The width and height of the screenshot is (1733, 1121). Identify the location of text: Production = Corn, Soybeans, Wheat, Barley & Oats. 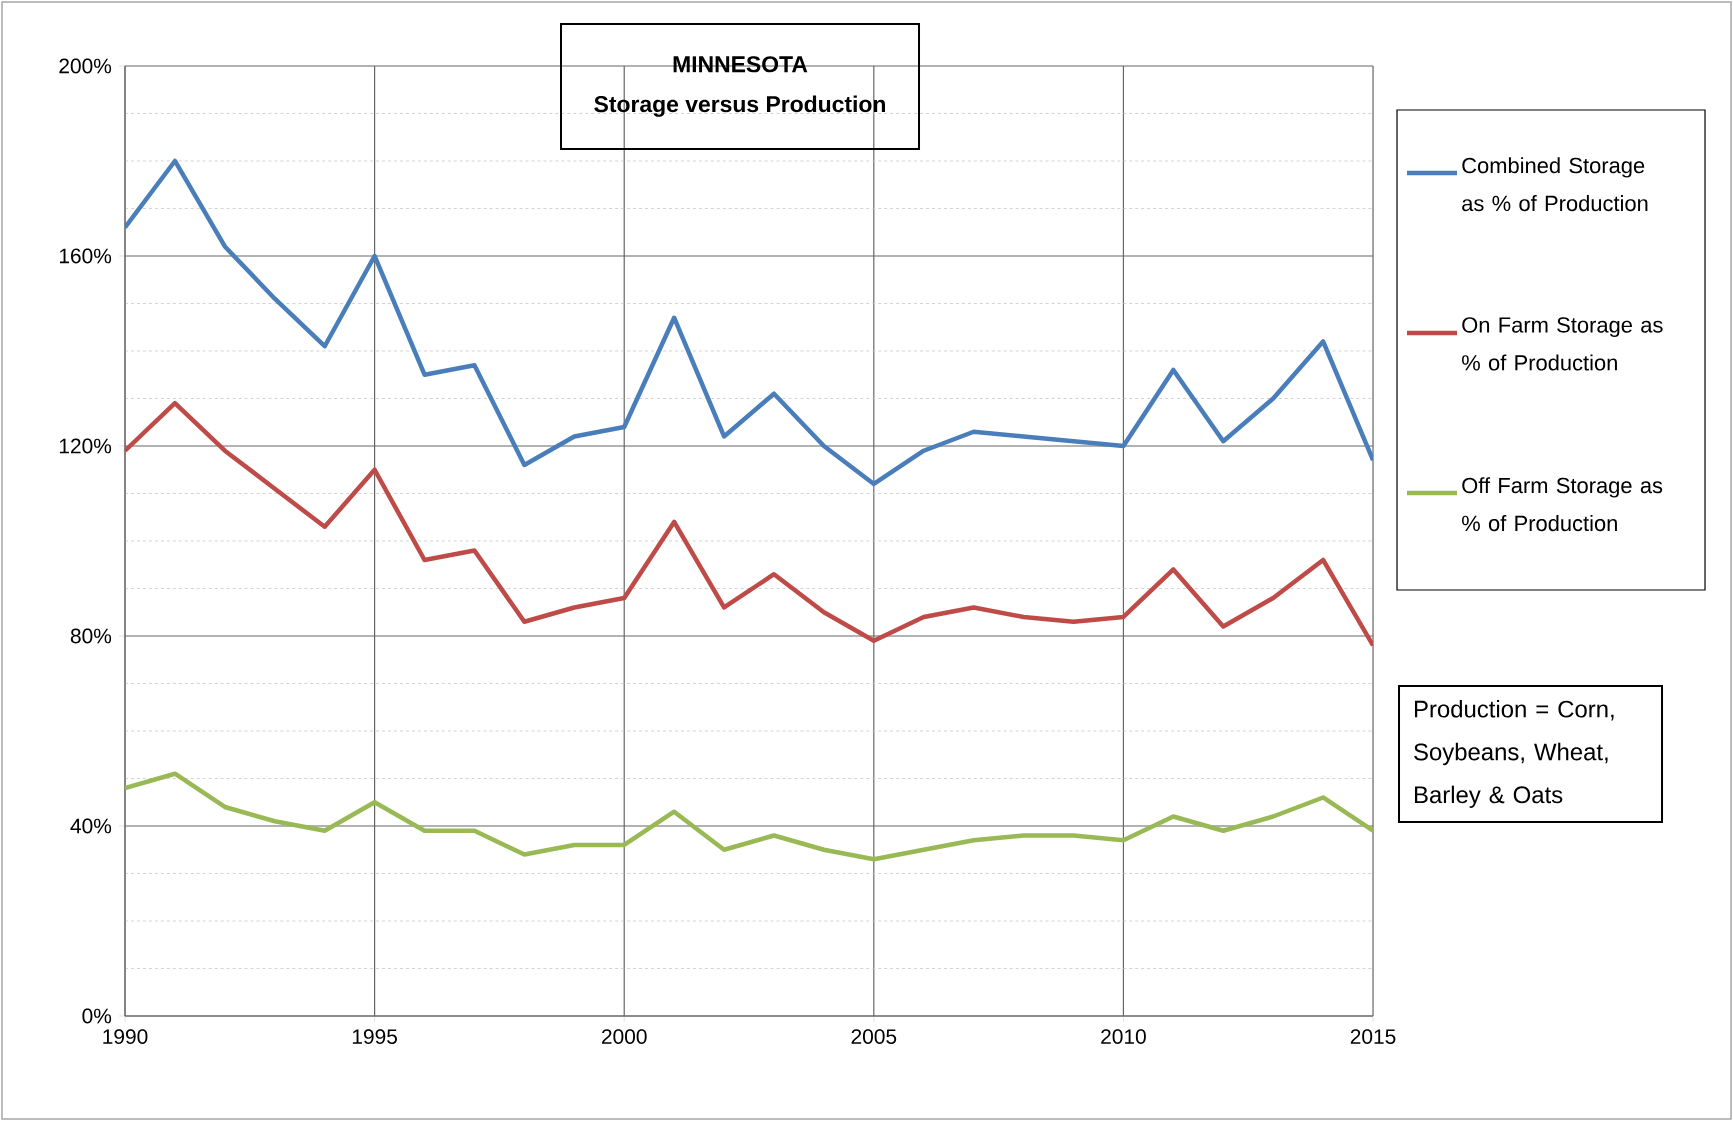
(1514, 753).